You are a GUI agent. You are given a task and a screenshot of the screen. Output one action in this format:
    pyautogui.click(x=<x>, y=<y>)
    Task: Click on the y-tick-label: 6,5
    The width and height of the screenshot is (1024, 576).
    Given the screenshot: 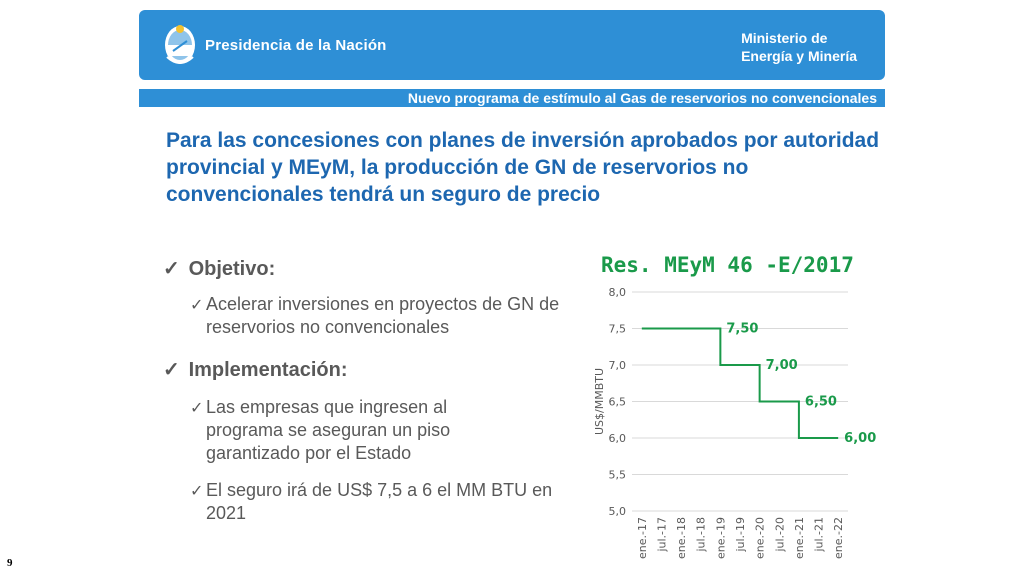 What is the action you would take?
    pyautogui.click(x=618, y=402)
    